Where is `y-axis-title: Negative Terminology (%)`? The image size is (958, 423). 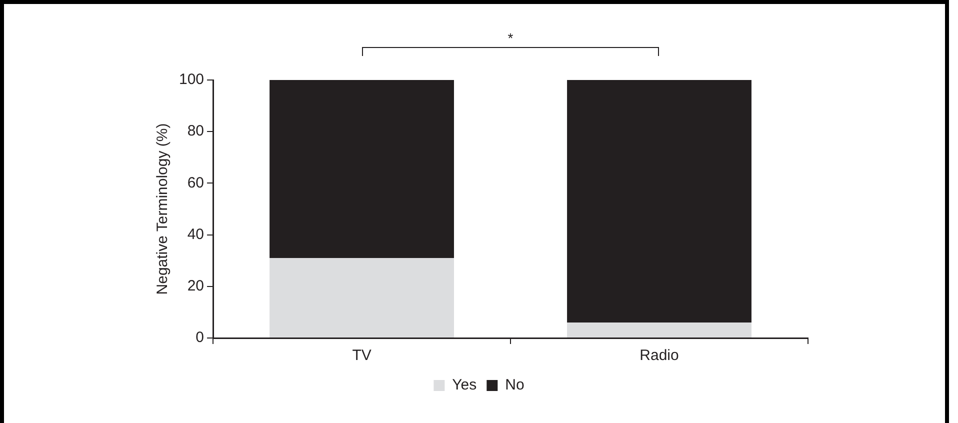
y-axis-title: Negative Terminology (%) is located at coordinates (163, 209).